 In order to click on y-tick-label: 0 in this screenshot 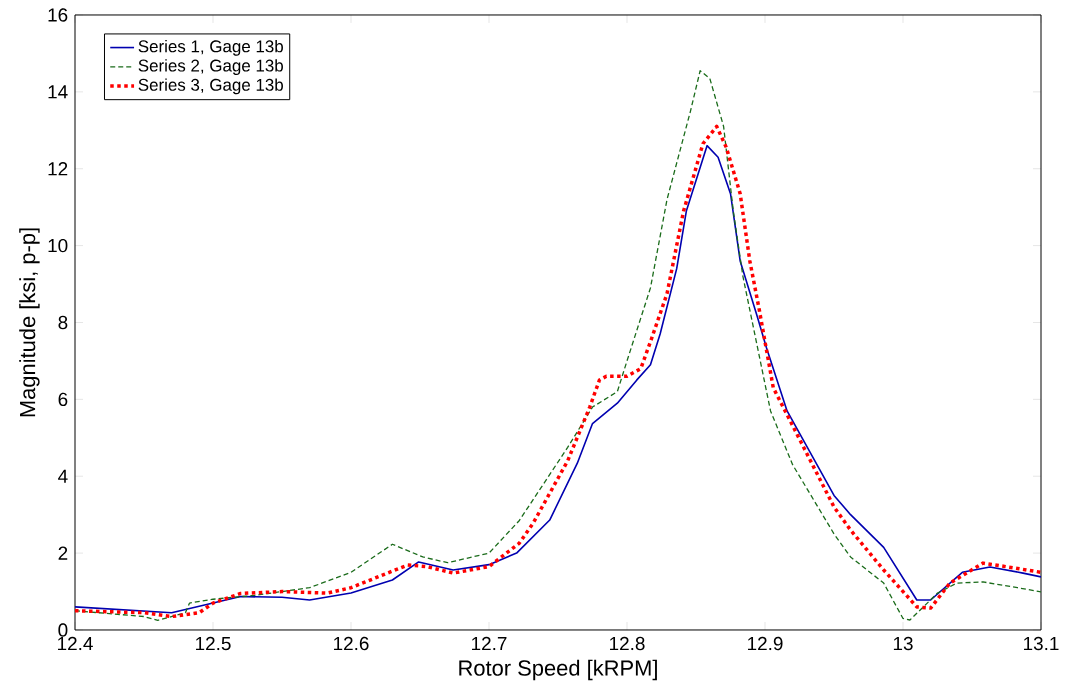, I will do `click(63, 630)`.